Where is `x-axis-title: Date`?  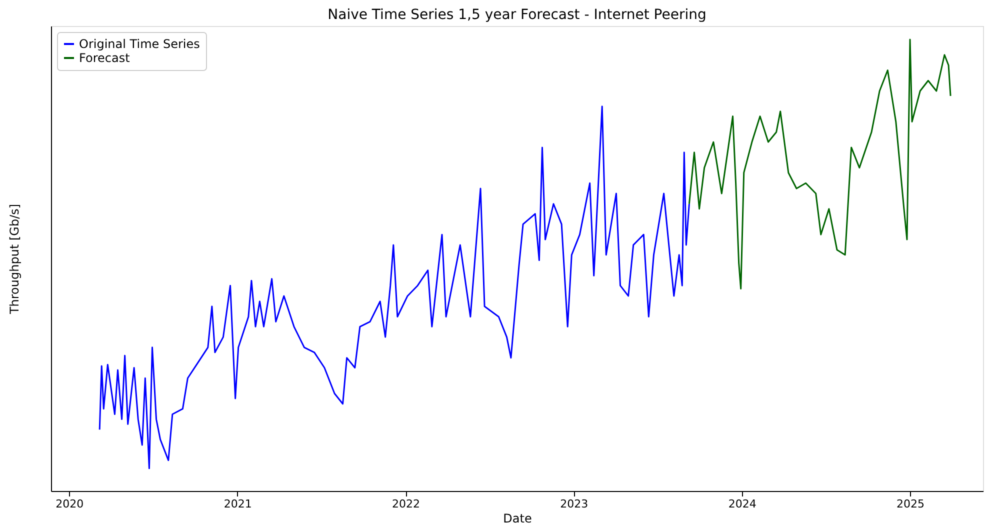
x-axis-title: Date is located at coordinates (517, 519).